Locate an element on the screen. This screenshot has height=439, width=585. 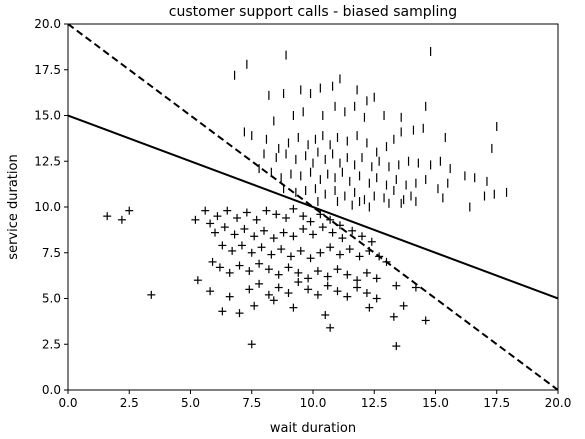
chart-title: customer support calls - biased sampling is located at coordinates (313, 12).